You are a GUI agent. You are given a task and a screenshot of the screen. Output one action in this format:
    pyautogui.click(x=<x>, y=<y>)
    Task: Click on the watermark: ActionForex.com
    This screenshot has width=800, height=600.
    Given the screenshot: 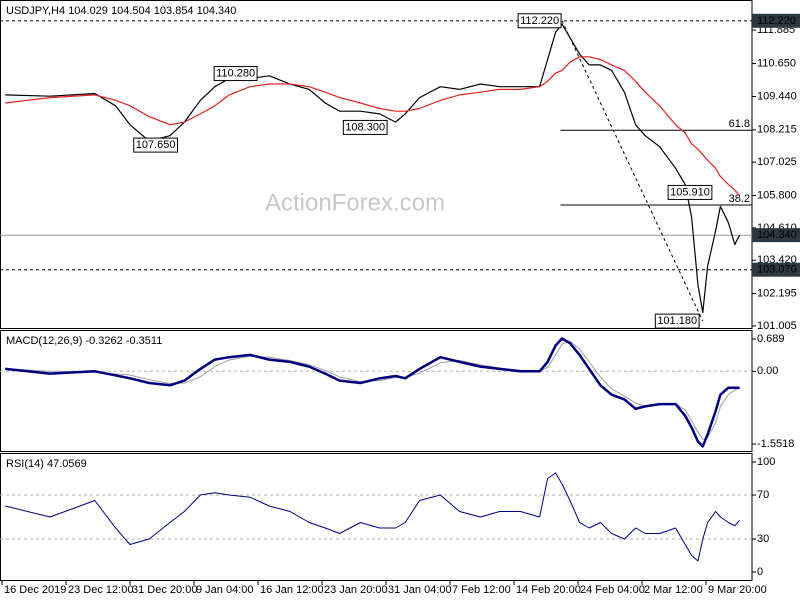 What is the action you would take?
    pyautogui.click(x=355, y=202)
    